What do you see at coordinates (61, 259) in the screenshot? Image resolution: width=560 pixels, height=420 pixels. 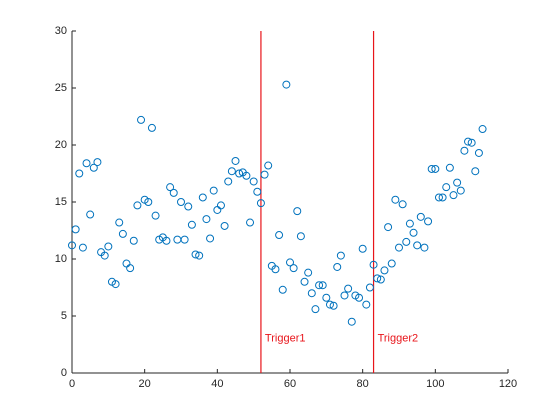 I see `y-tick-label: 10` at bounding box center [61, 259].